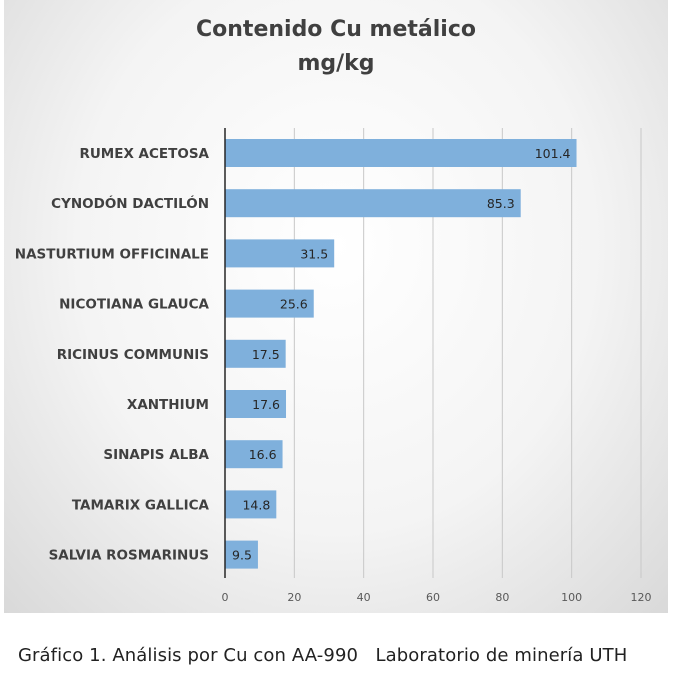  Describe the element at coordinates (130, 203) in the screenshot. I see `category-label: CYNODÓN DACTILÓN` at that location.